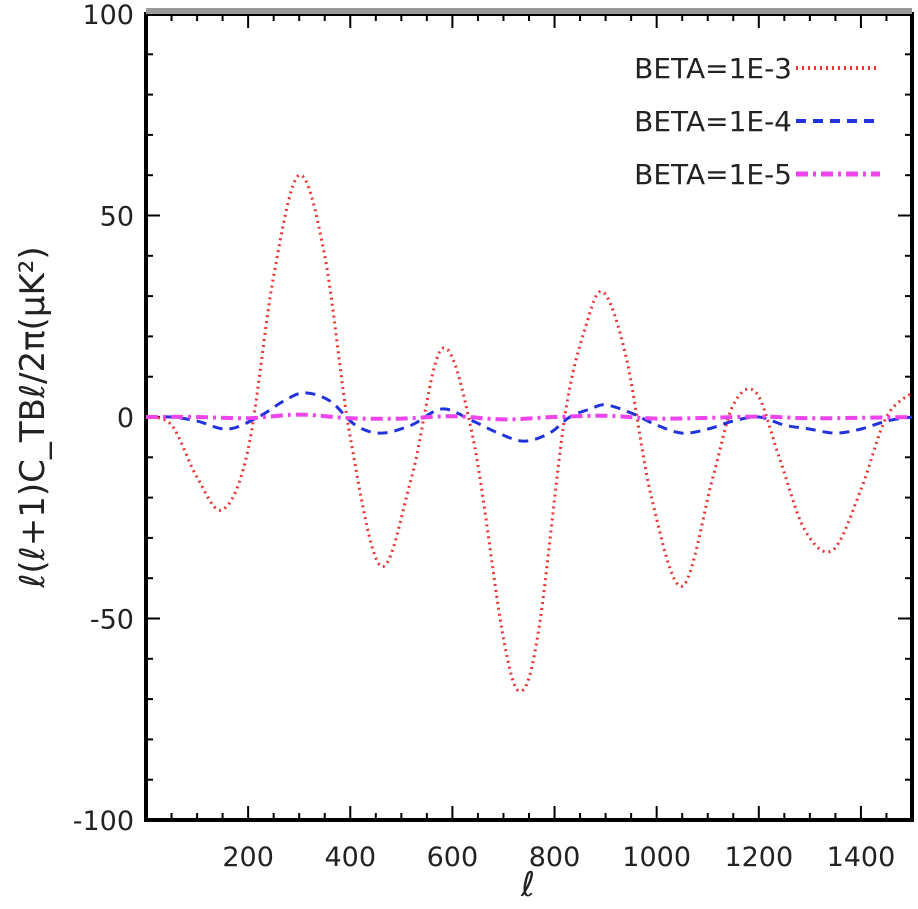 The width and height of the screenshot is (918, 909). I want to click on x-tick-label: 400, so click(350, 857).